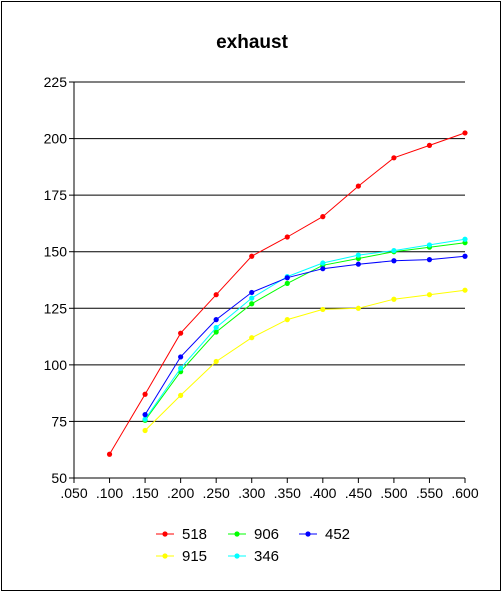 The width and height of the screenshot is (504, 594). What do you see at coordinates (144, 493) in the screenshot?
I see `x-tick-label: .150` at bounding box center [144, 493].